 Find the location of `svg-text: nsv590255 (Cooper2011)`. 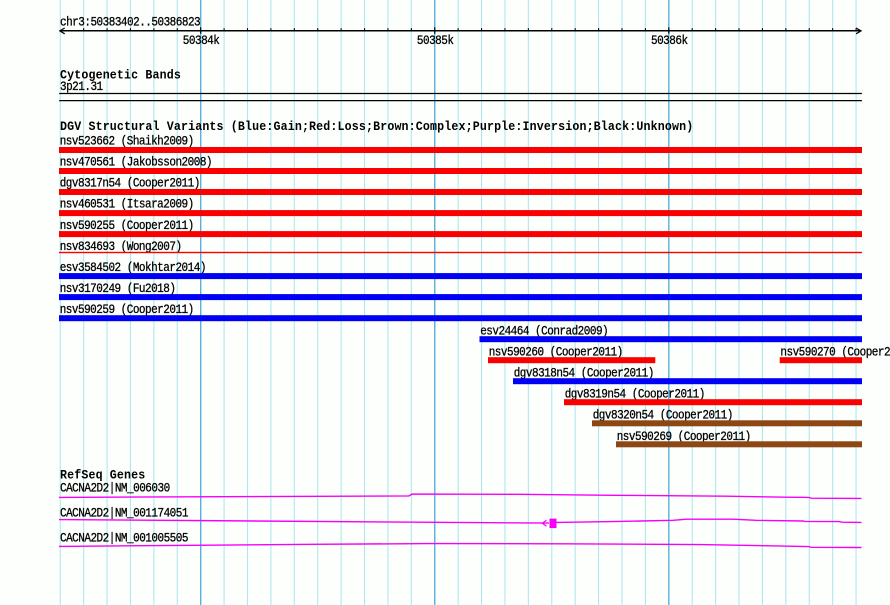

svg-text: nsv590255 (Cooper2011) is located at coordinates (127, 225).